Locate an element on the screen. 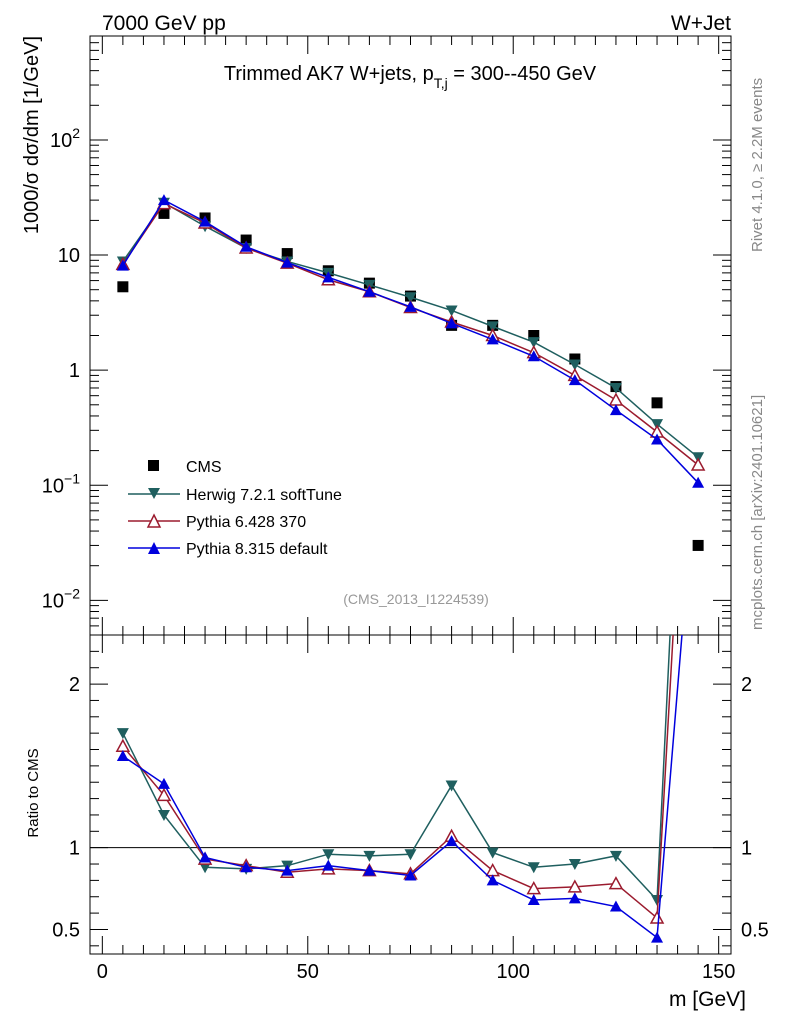  main-y-tick-label: 102 is located at coordinates (65, 138).